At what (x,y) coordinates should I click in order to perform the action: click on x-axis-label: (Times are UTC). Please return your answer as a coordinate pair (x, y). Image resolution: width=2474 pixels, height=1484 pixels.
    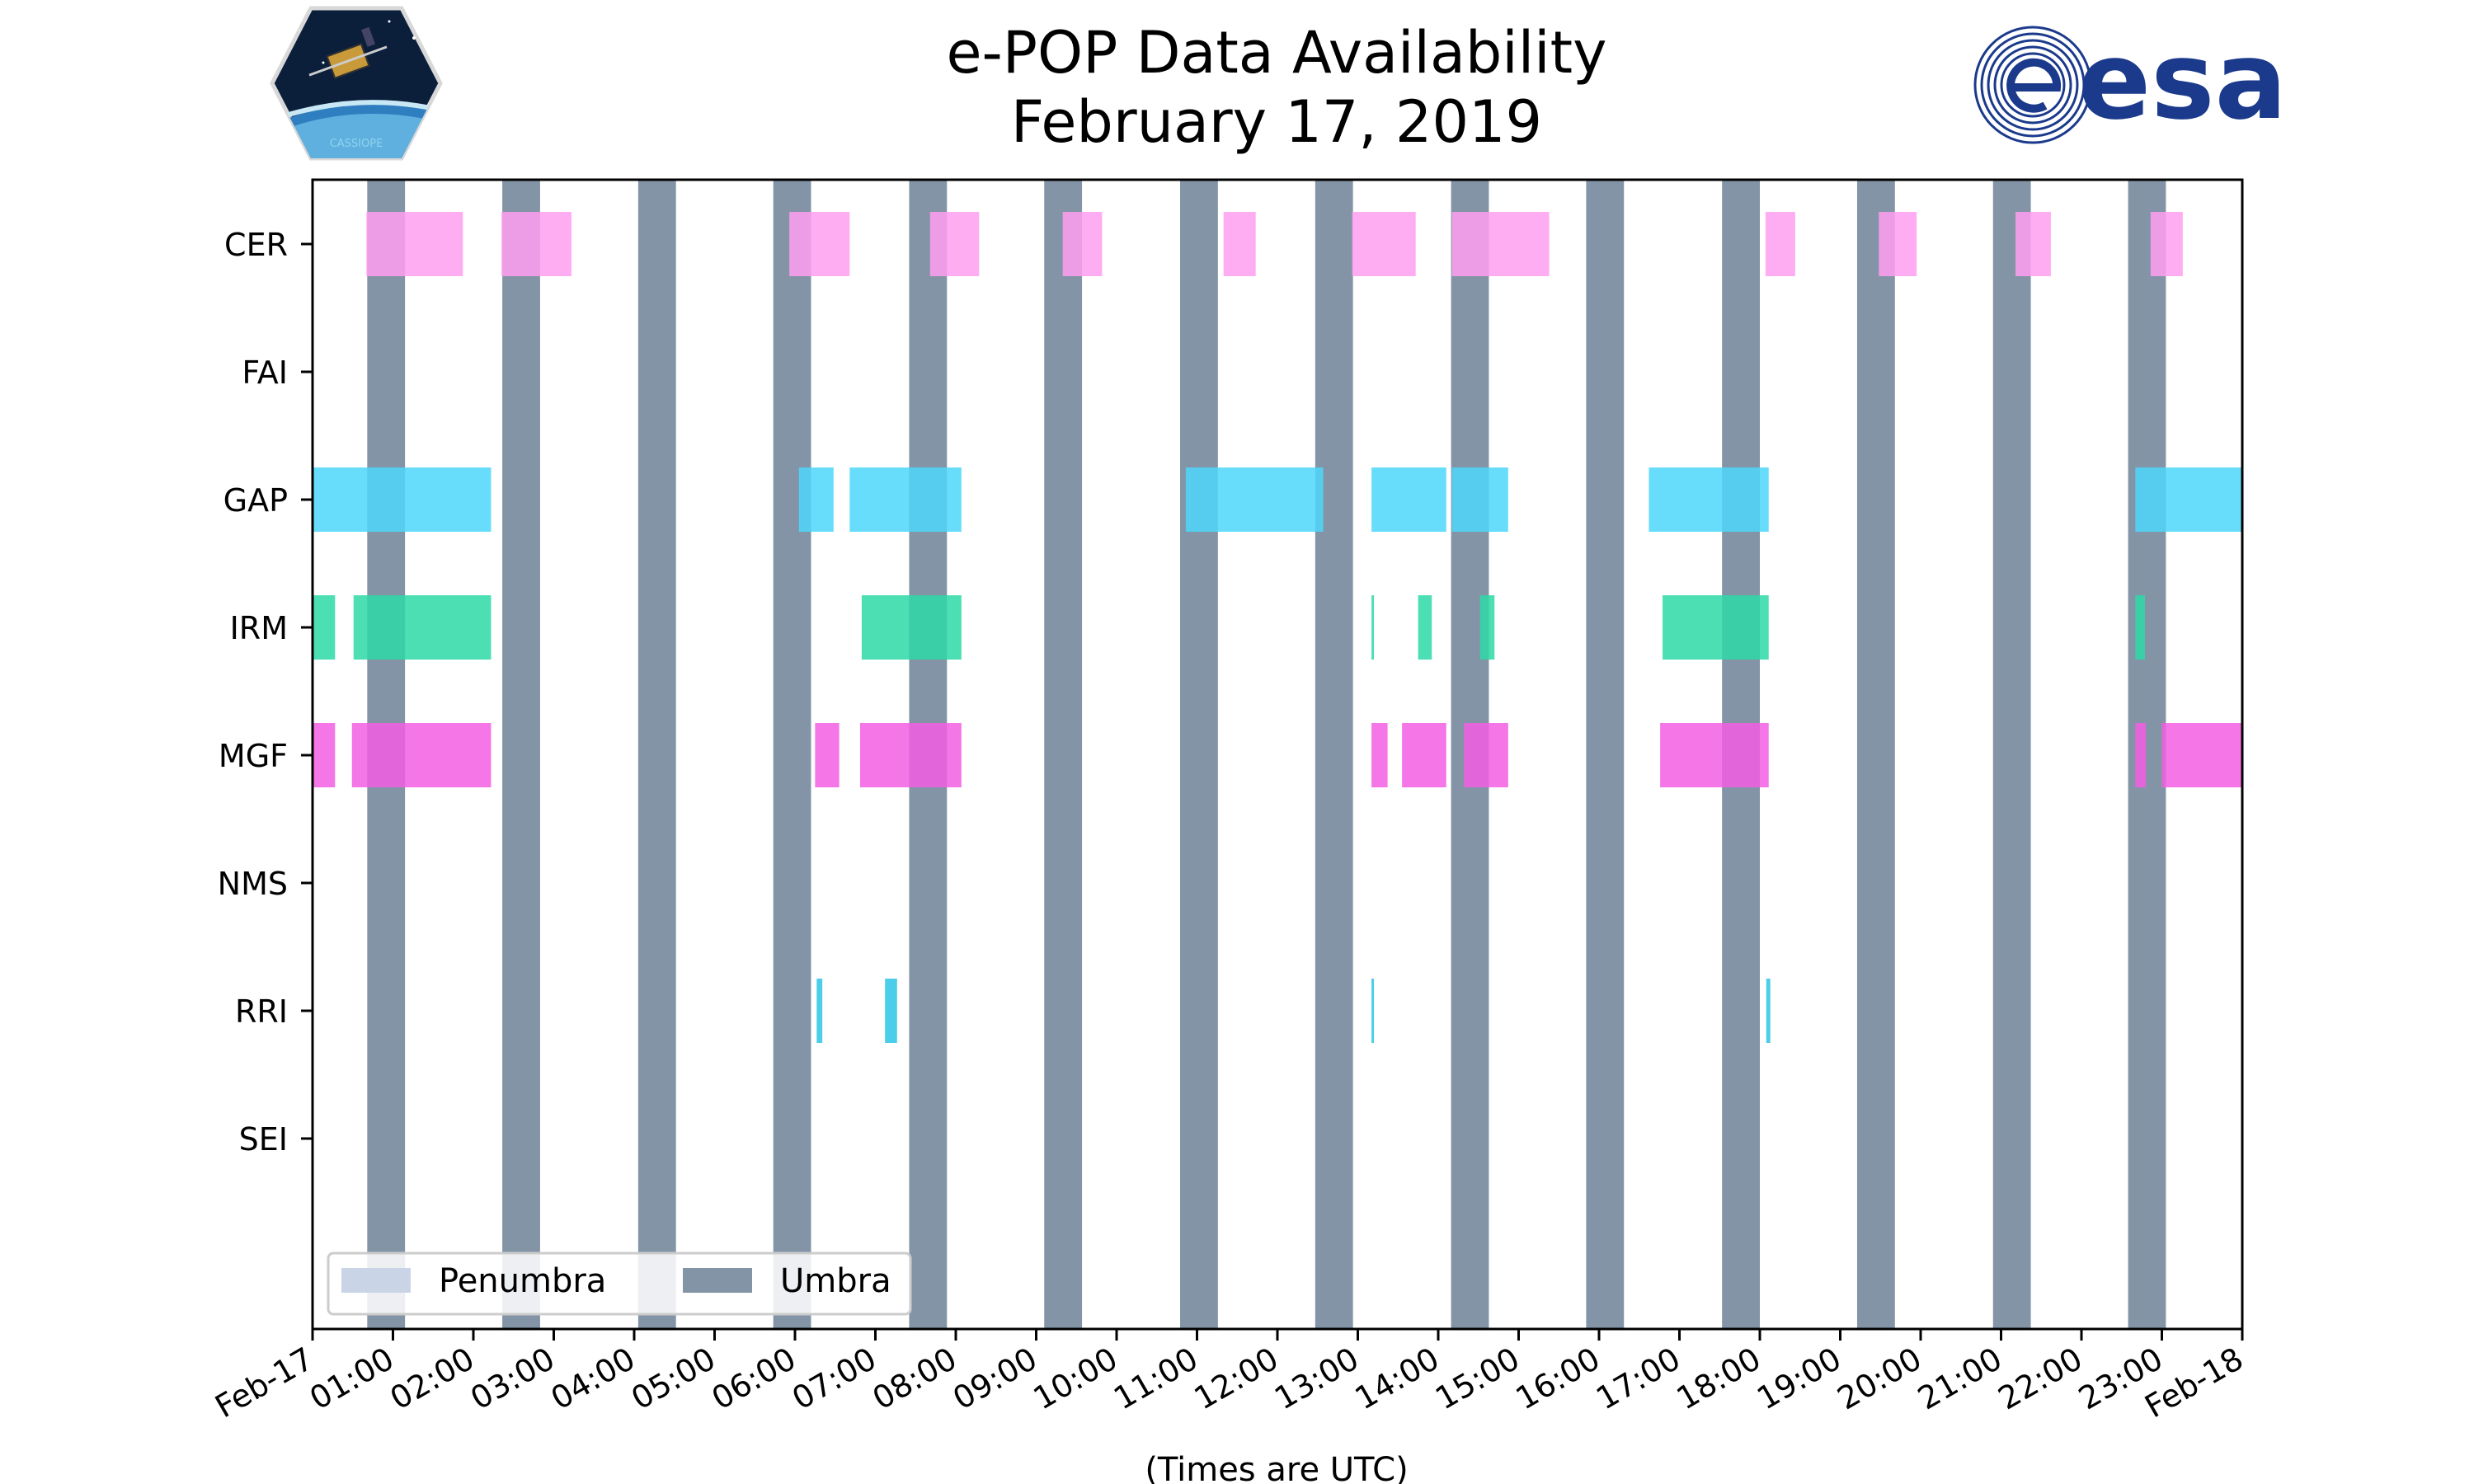
    Looking at the image, I should click on (1276, 1467).